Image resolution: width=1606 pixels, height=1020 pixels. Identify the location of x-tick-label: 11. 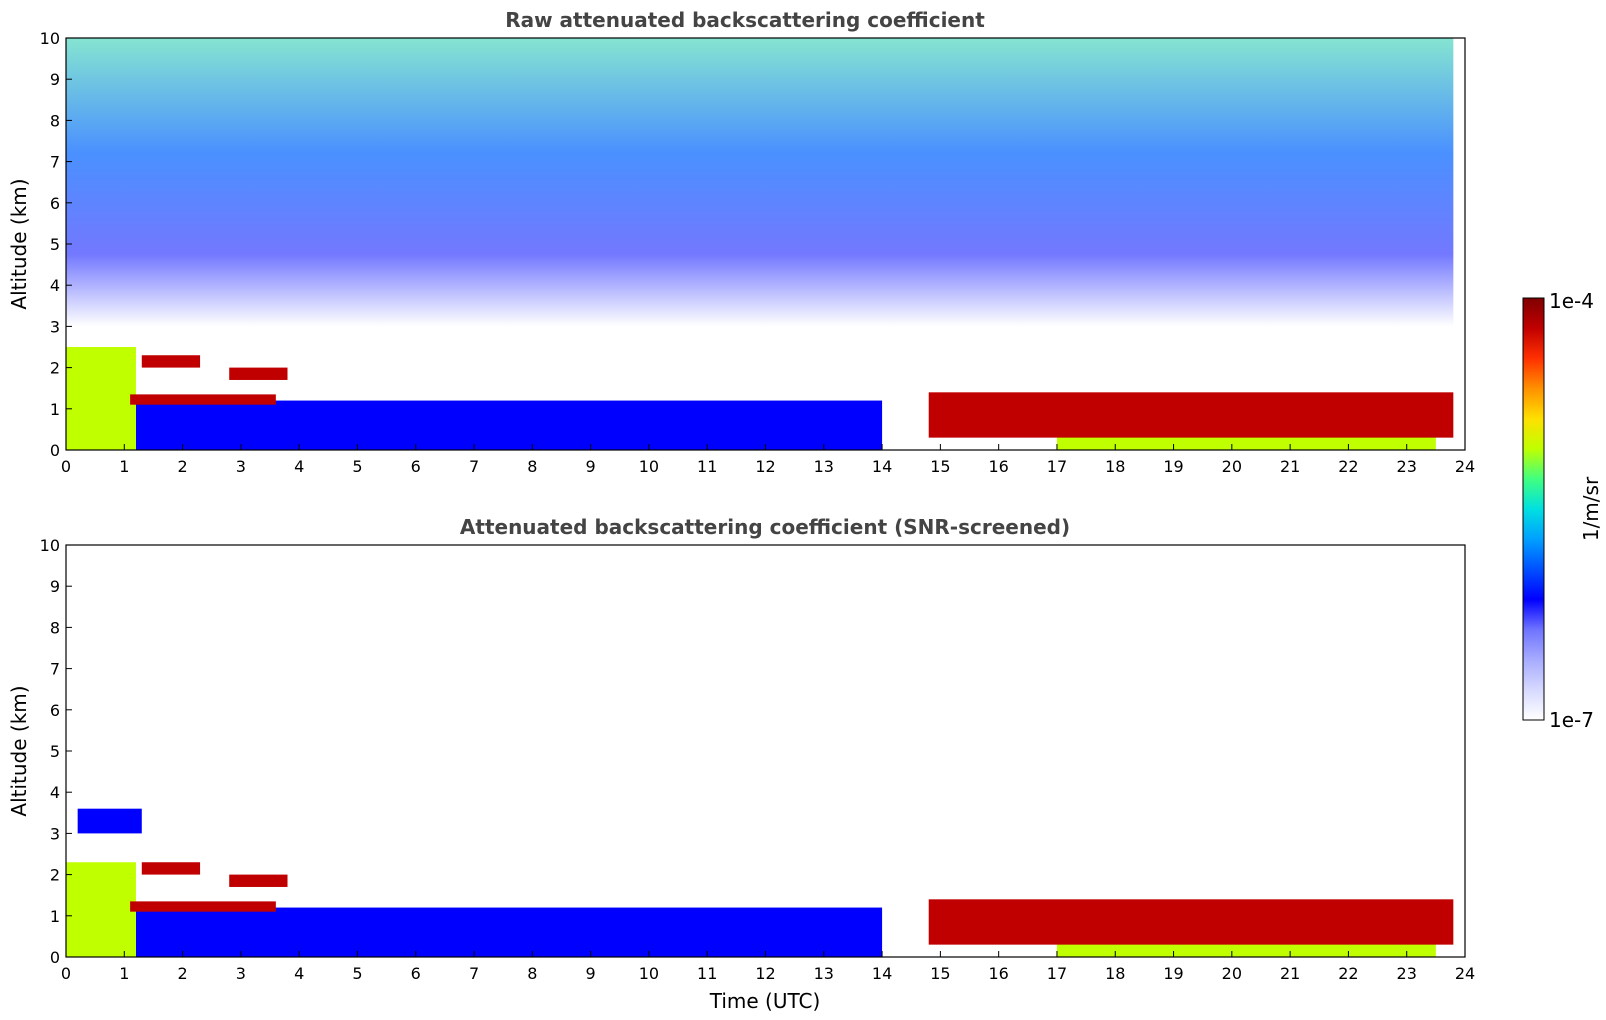
(707, 973).